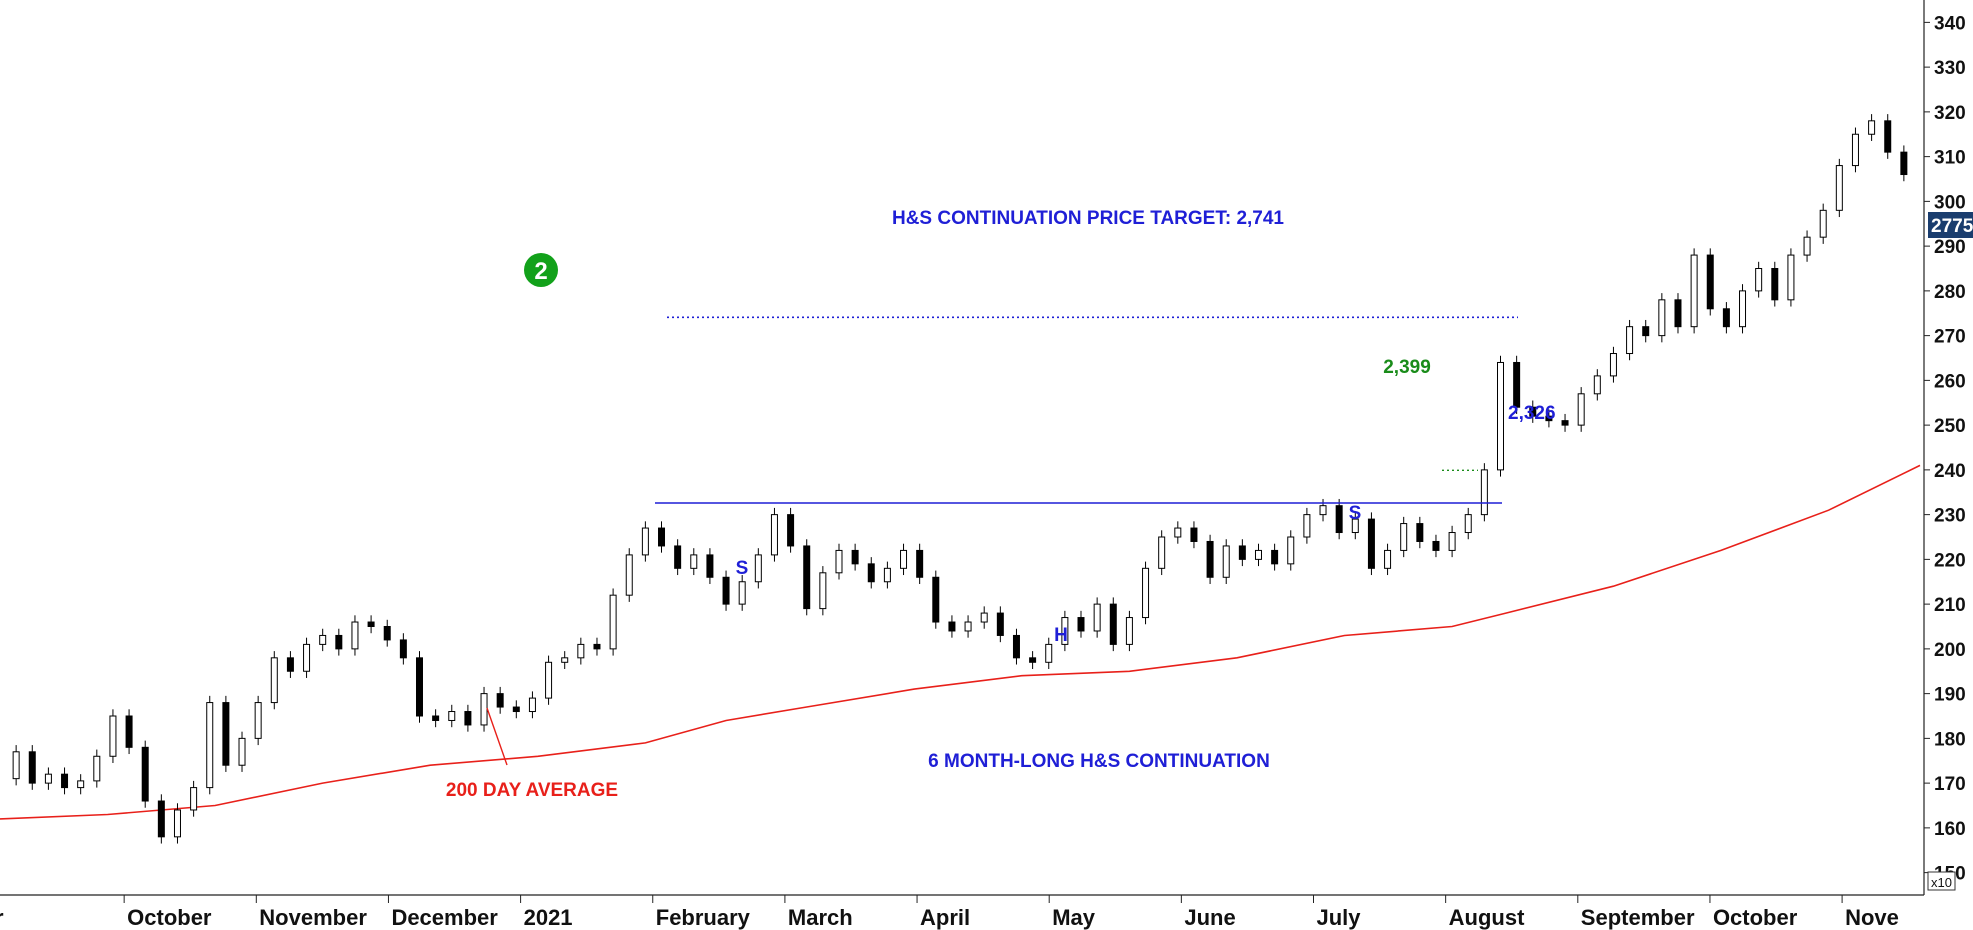 Image resolution: width=1973 pixels, height=930 pixels. What do you see at coordinates (1355, 513) in the screenshot?
I see `right-shoulder-label: S` at bounding box center [1355, 513].